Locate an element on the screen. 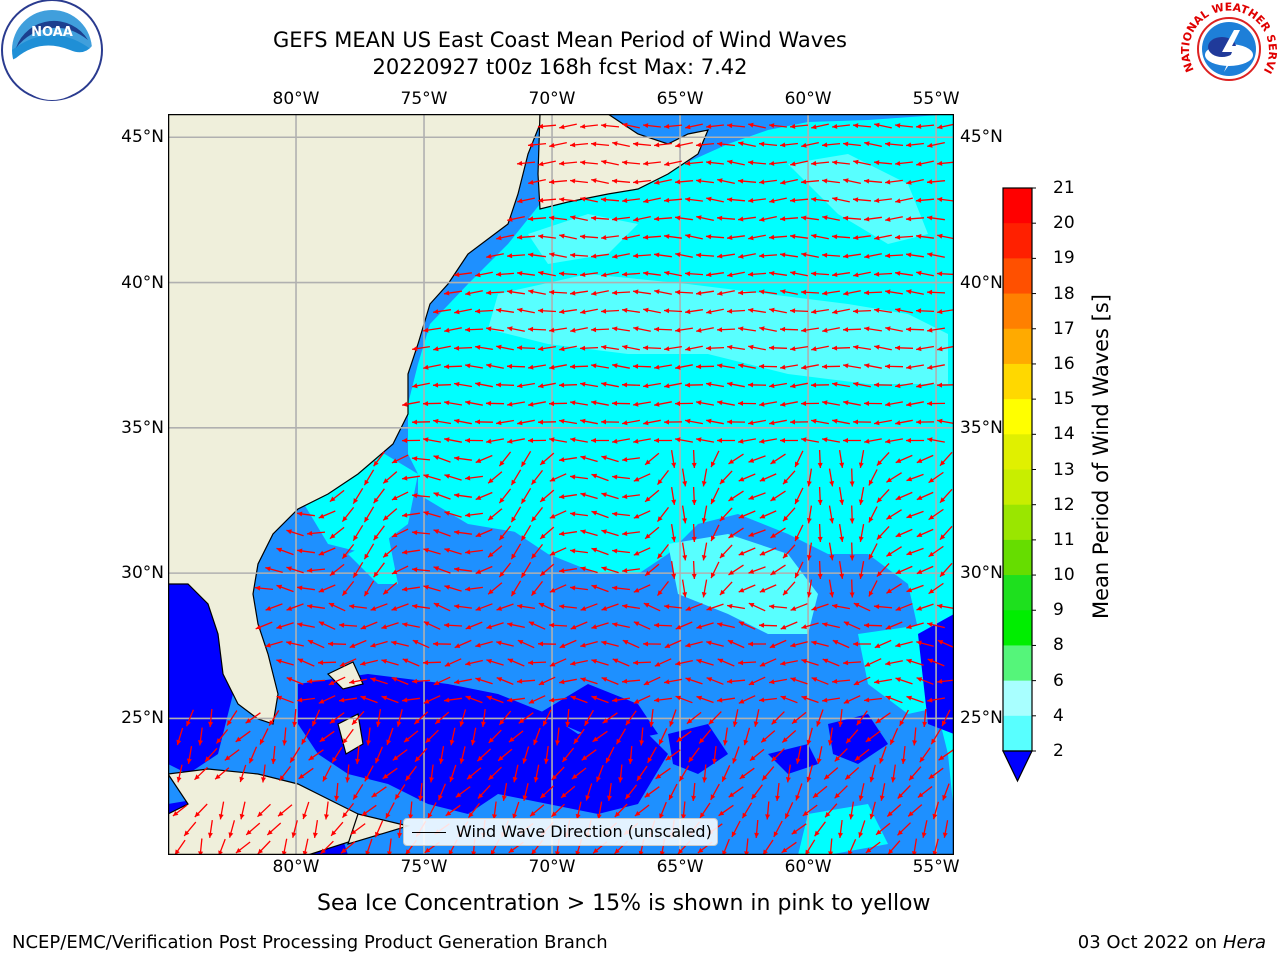  colorbar-tick-label: 6 is located at coordinates (1058, 680).